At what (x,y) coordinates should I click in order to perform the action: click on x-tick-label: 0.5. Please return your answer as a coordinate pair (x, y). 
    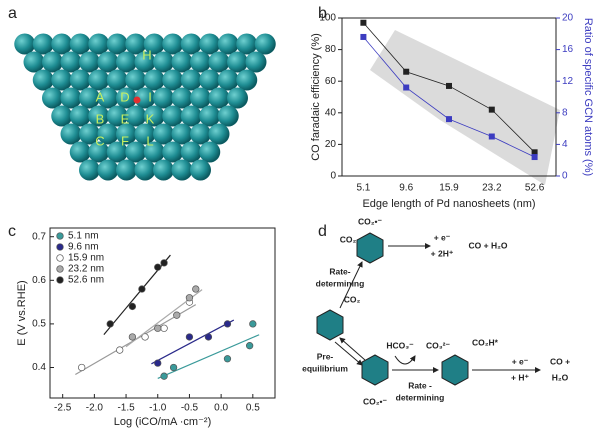
    Looking at the image, I should click on (253, 408).